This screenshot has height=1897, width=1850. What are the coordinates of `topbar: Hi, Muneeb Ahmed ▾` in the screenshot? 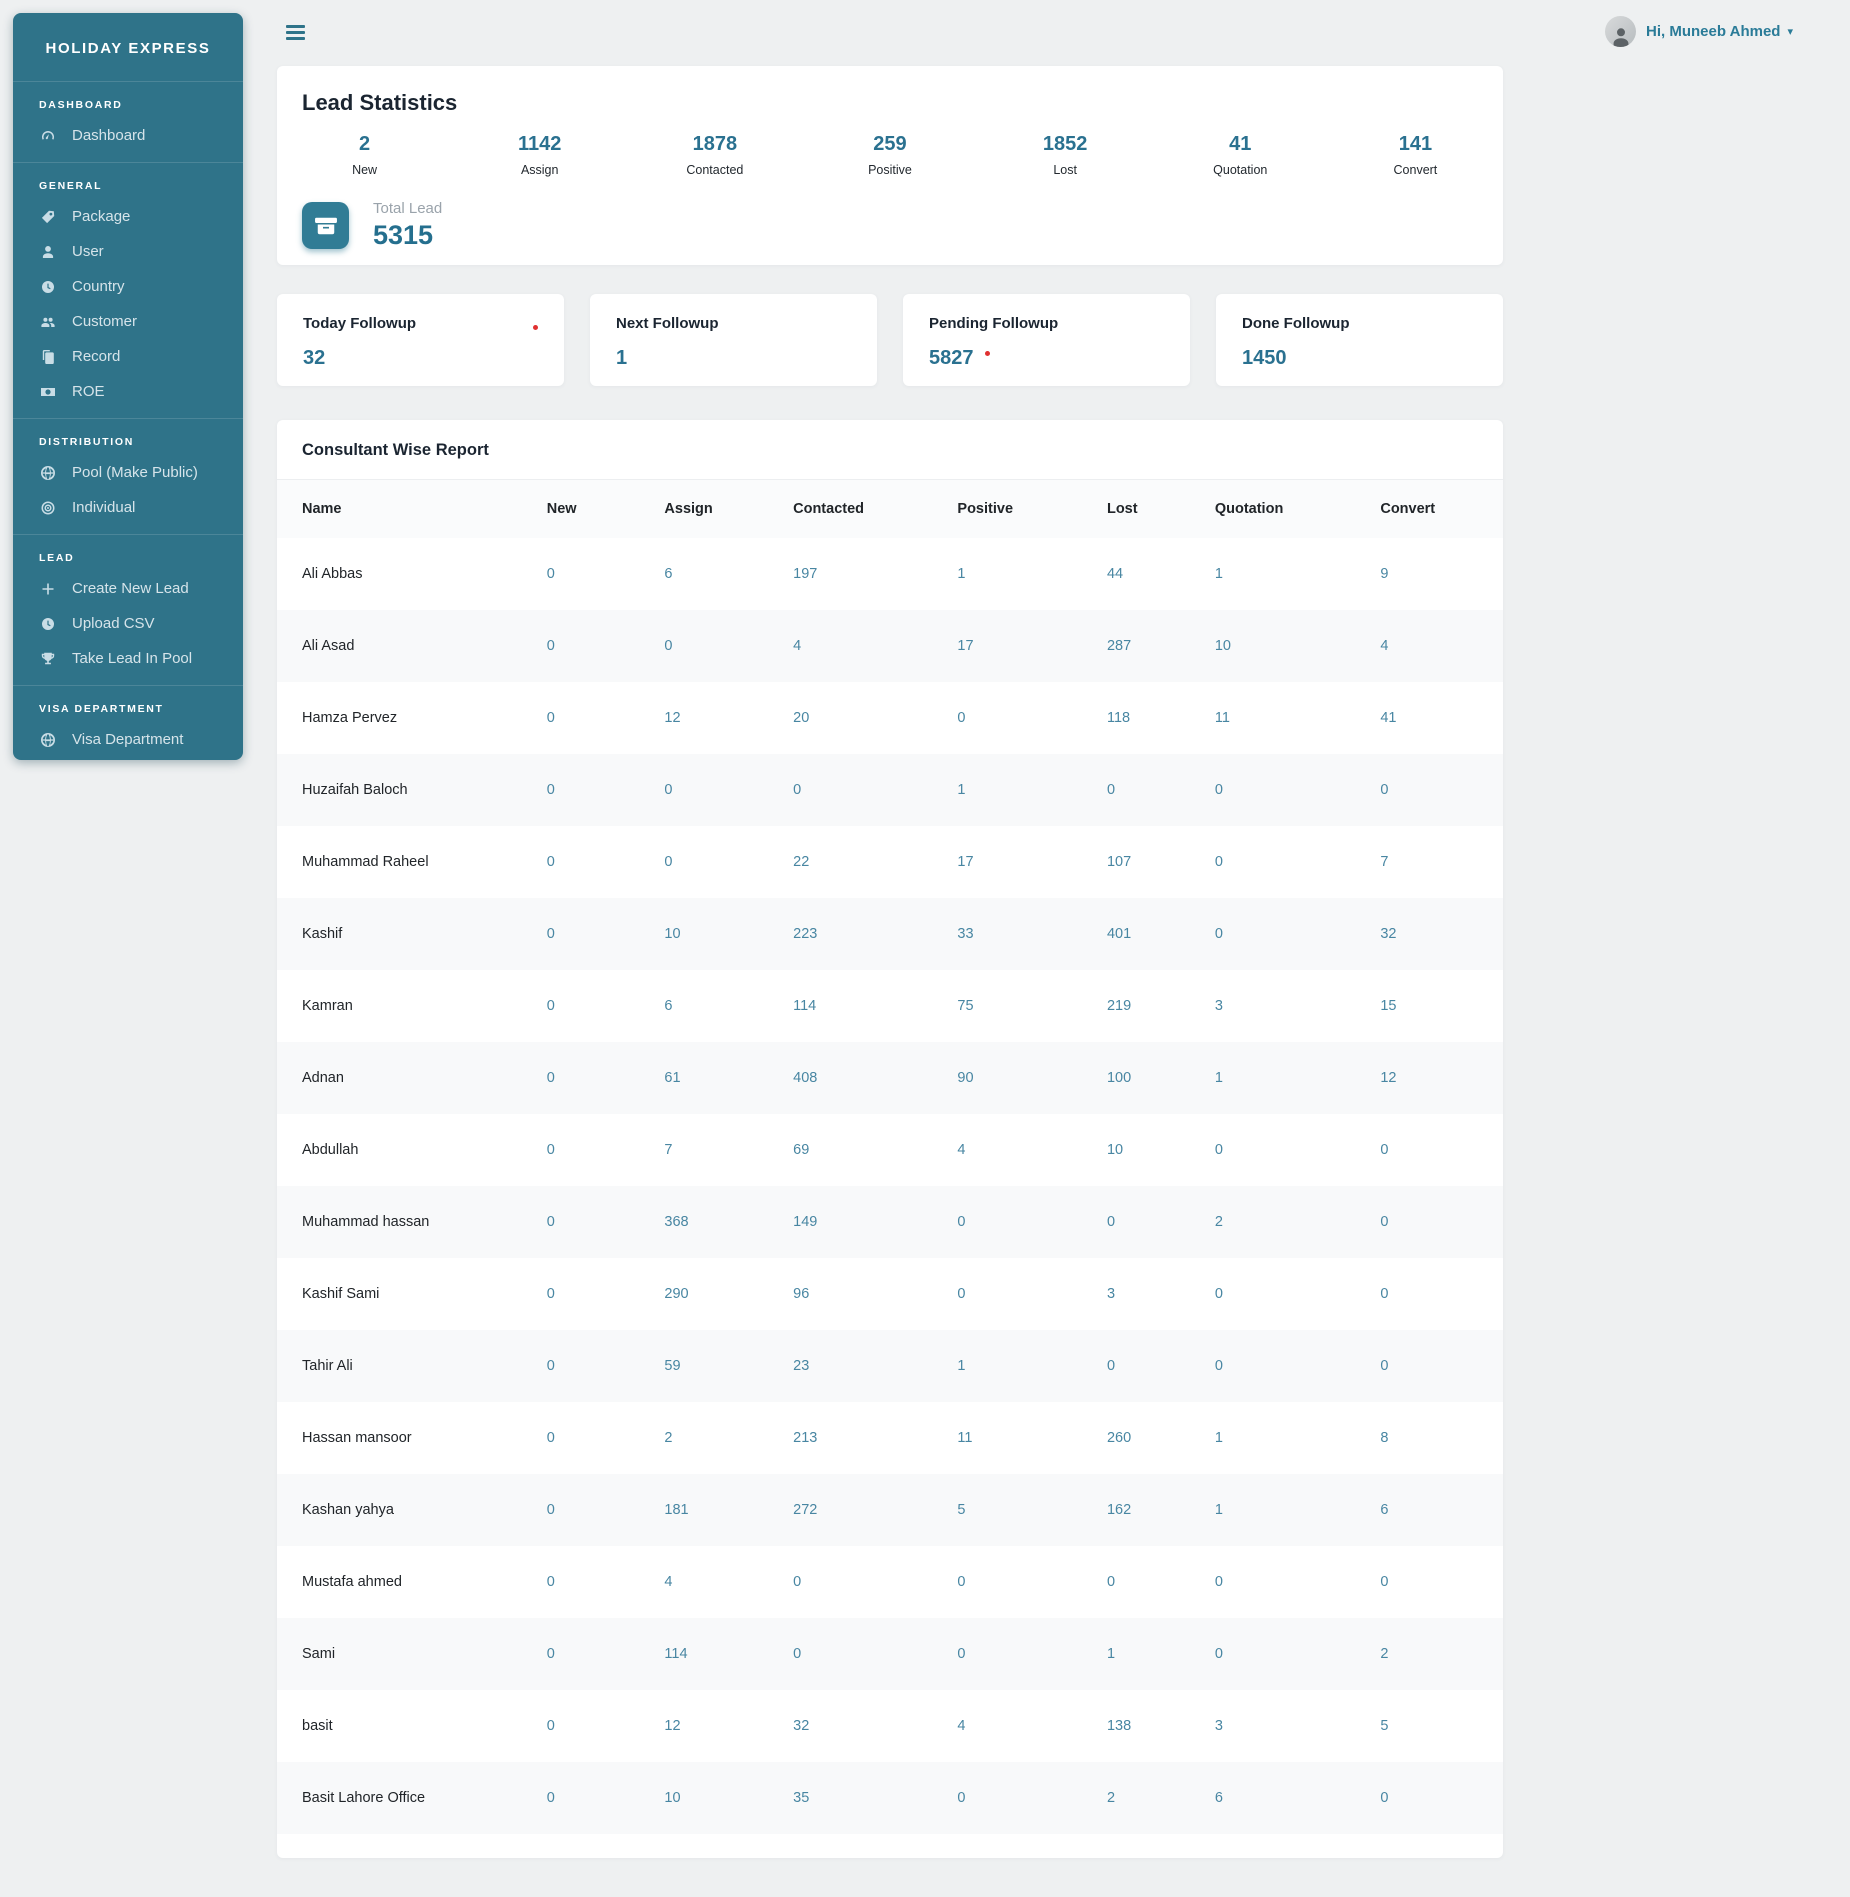 It's located at (1046, 33).